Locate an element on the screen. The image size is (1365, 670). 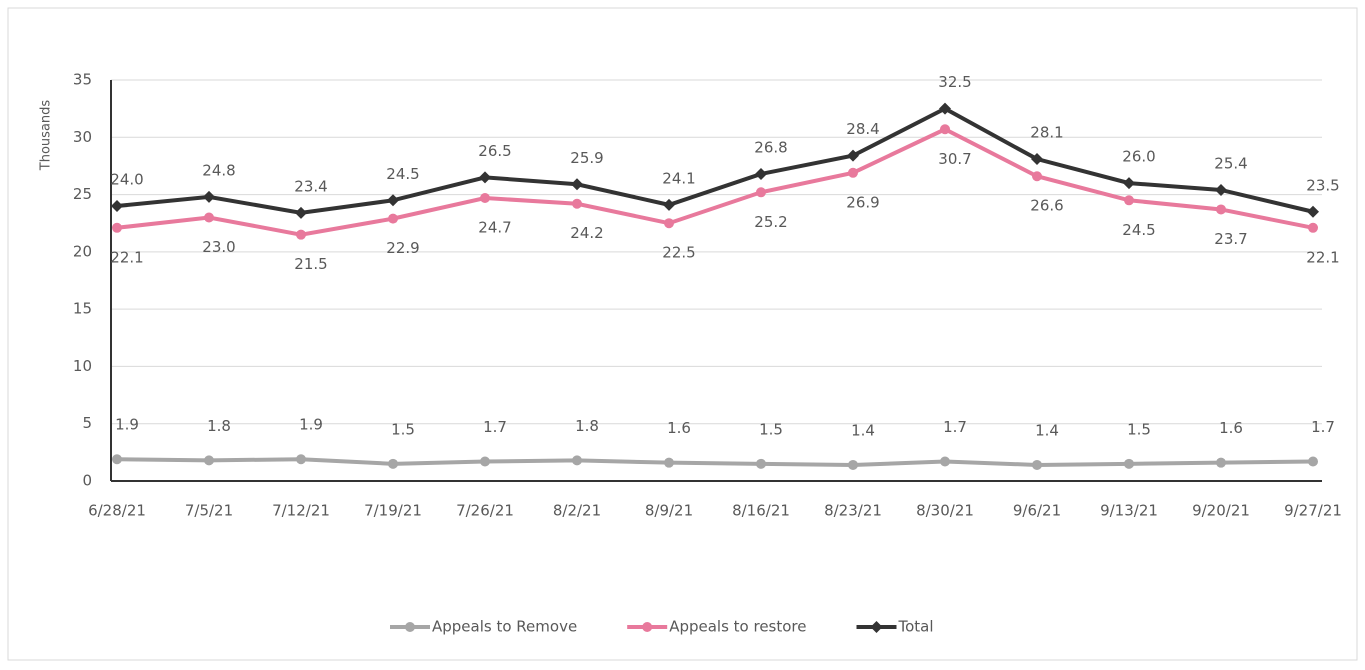
data-label: 24.1 is located at coordinates (678, 178).